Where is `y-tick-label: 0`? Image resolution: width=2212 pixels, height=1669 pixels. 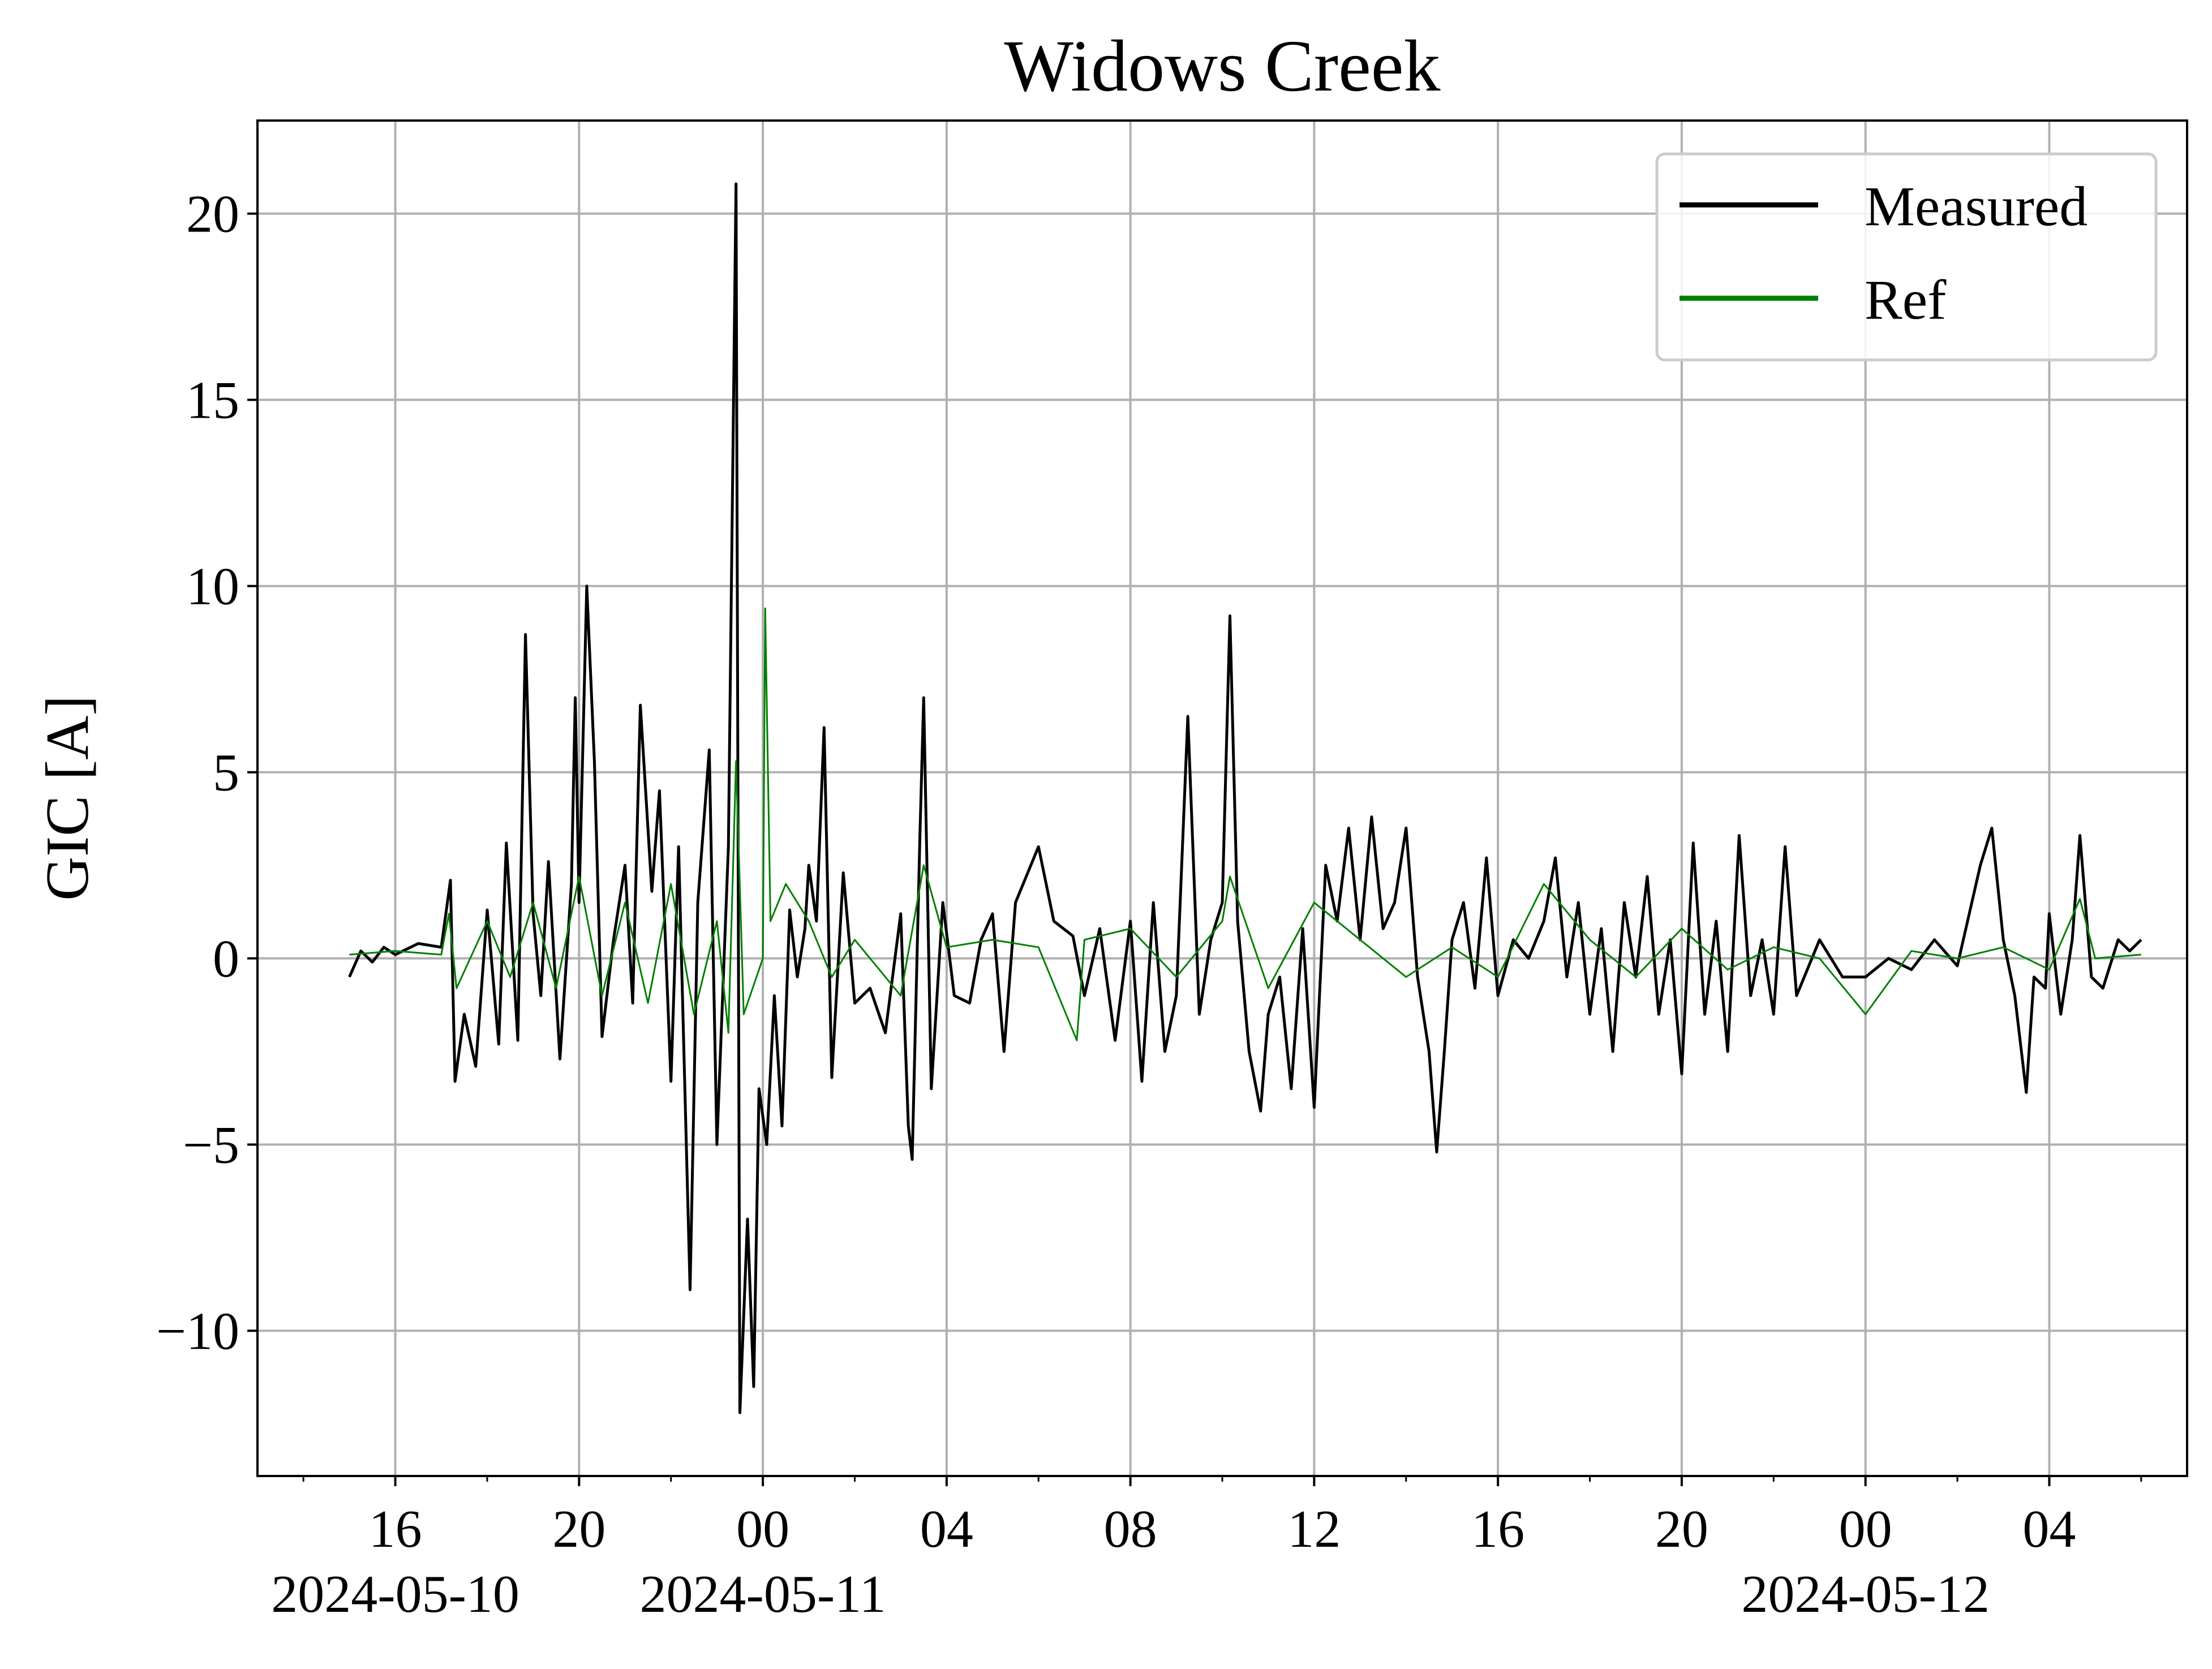
y-tick-label: 0 is located at coordinates (226, 959).